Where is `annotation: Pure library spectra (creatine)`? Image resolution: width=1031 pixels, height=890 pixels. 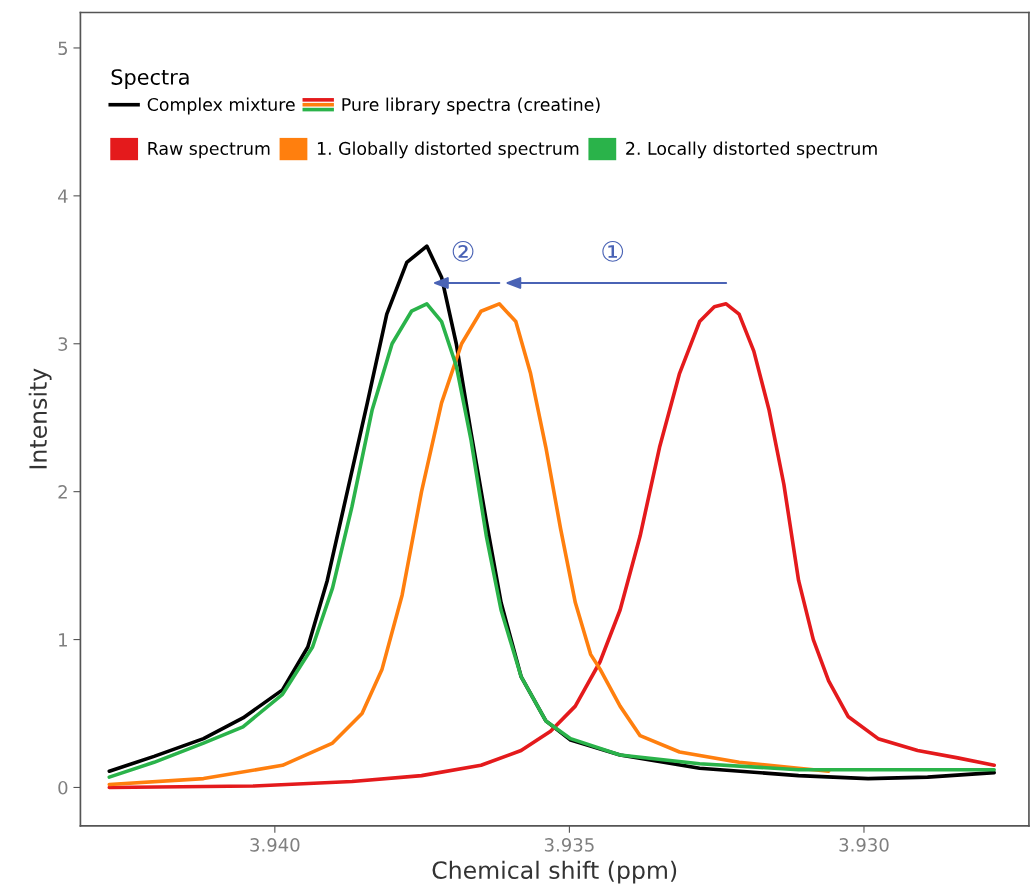 annotation: Pure library spectra (creatine) is located at coordinates (471, 106).